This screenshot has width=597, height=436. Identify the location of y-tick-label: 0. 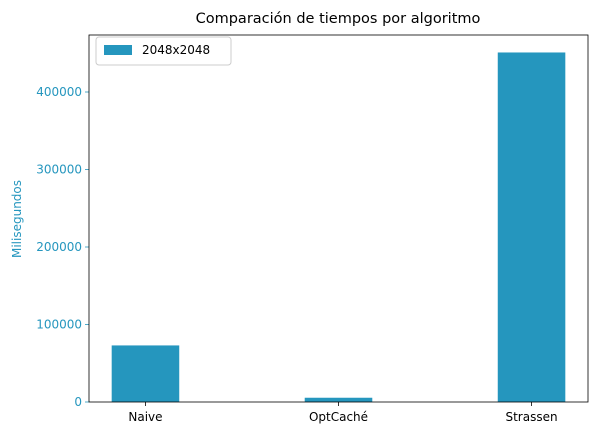
(78, 402).